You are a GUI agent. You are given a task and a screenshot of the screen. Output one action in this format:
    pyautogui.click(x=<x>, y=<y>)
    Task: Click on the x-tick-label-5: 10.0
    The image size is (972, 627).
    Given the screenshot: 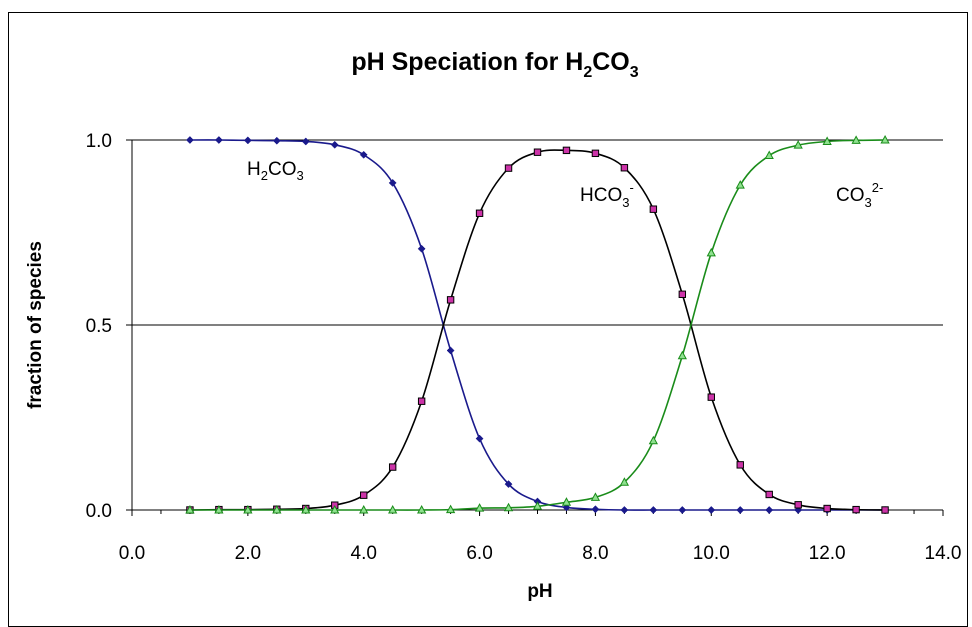 What is the action you would take?
    pyautogui.click(x=711, y=553)
    